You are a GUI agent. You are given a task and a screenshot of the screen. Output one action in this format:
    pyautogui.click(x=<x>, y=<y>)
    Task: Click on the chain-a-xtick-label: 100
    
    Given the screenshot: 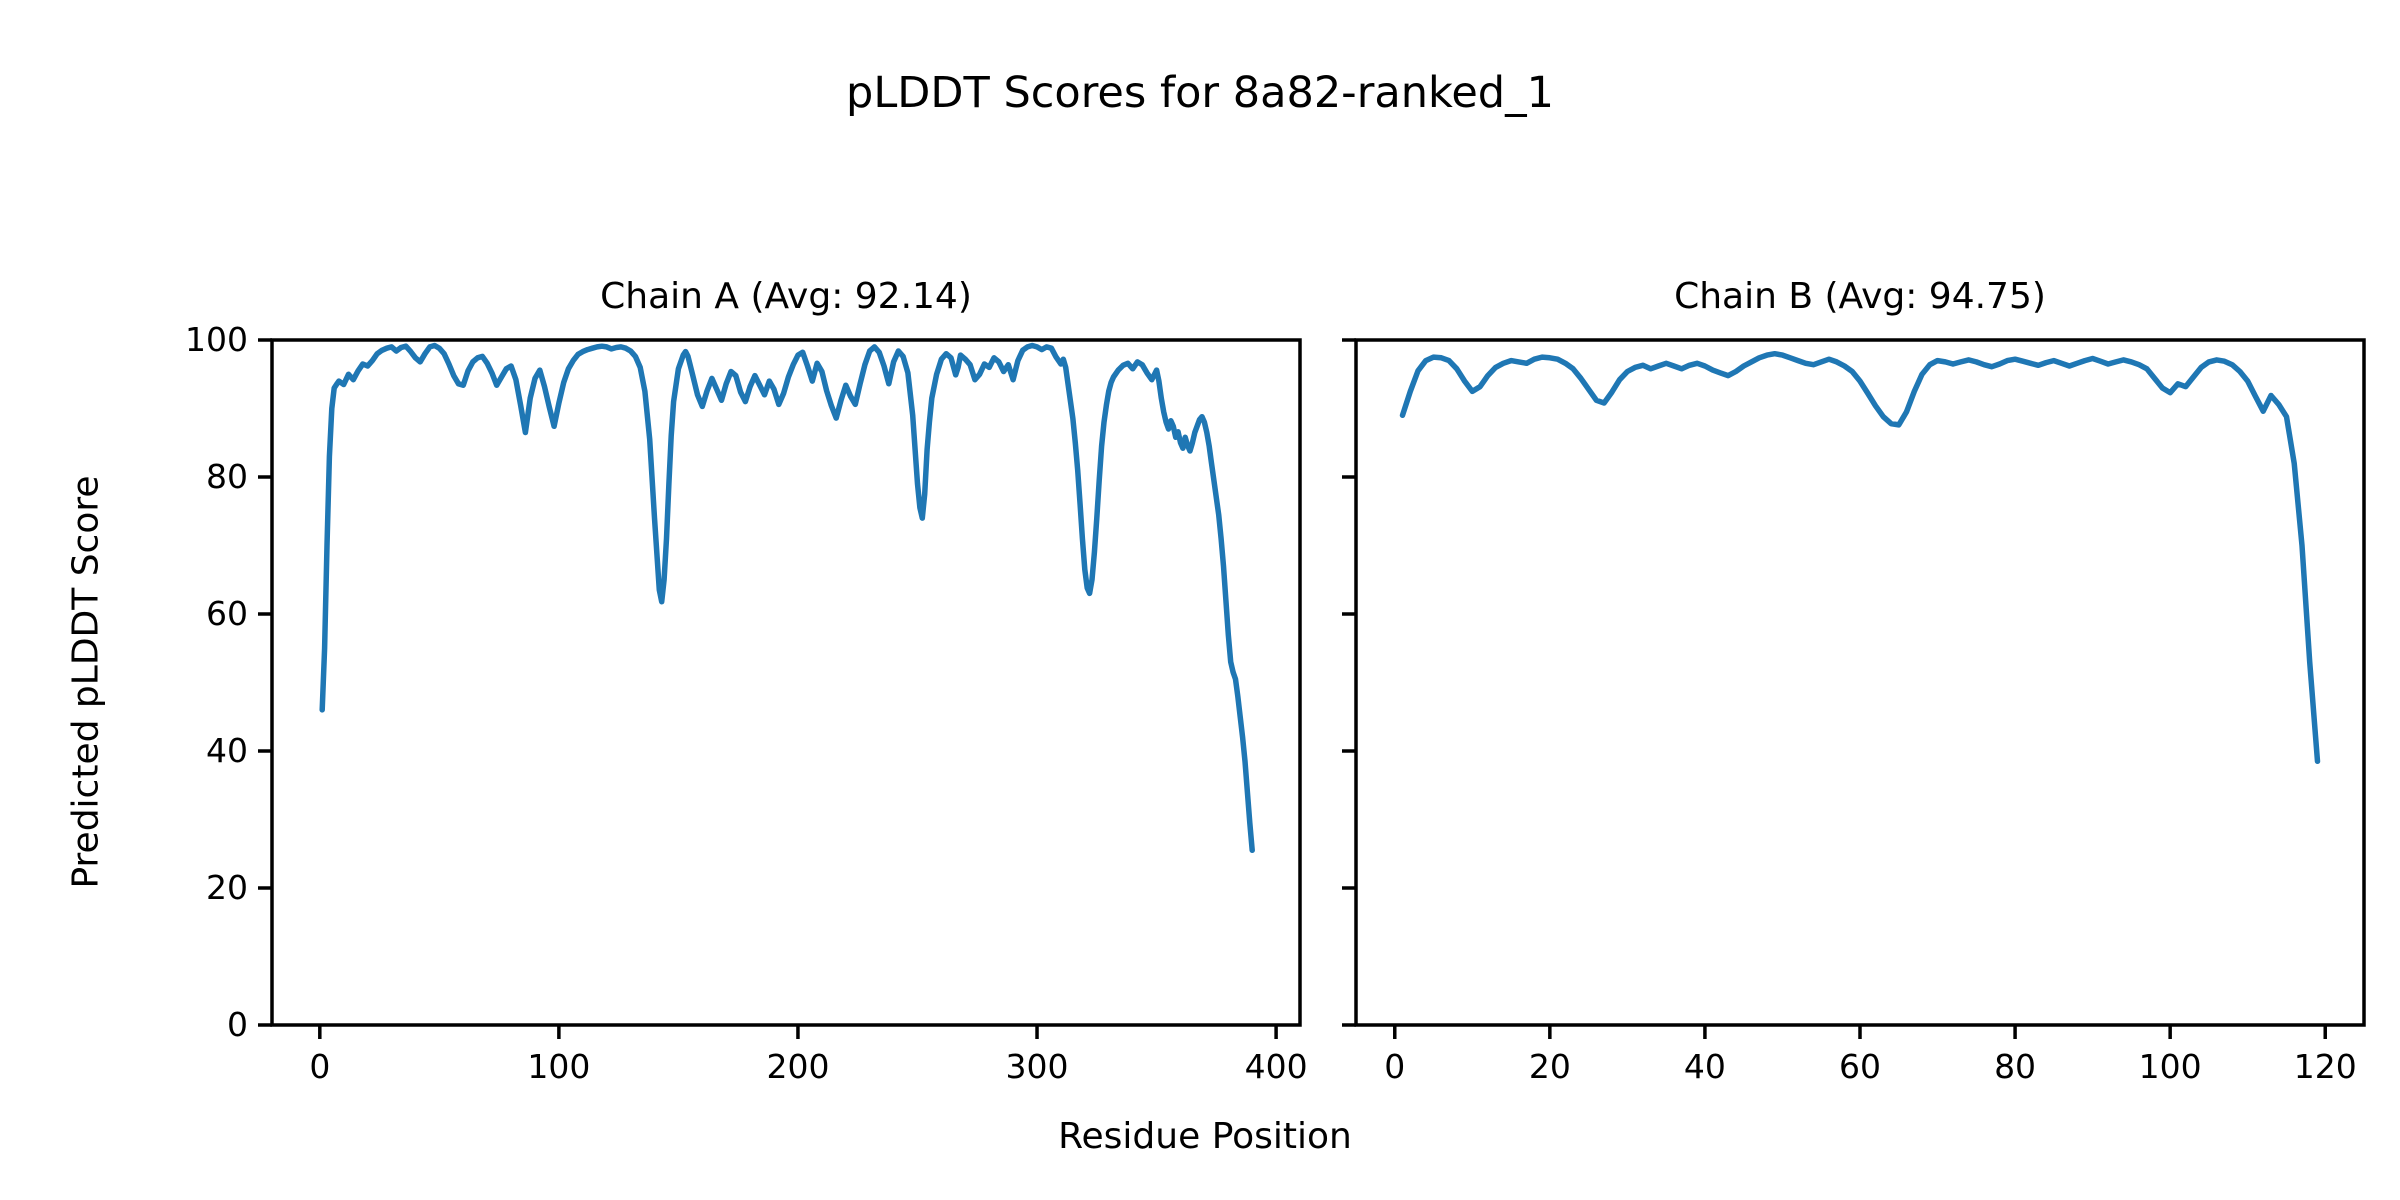 What is the action you would take?
    pyautogui.click(x=559, y=1066)
    